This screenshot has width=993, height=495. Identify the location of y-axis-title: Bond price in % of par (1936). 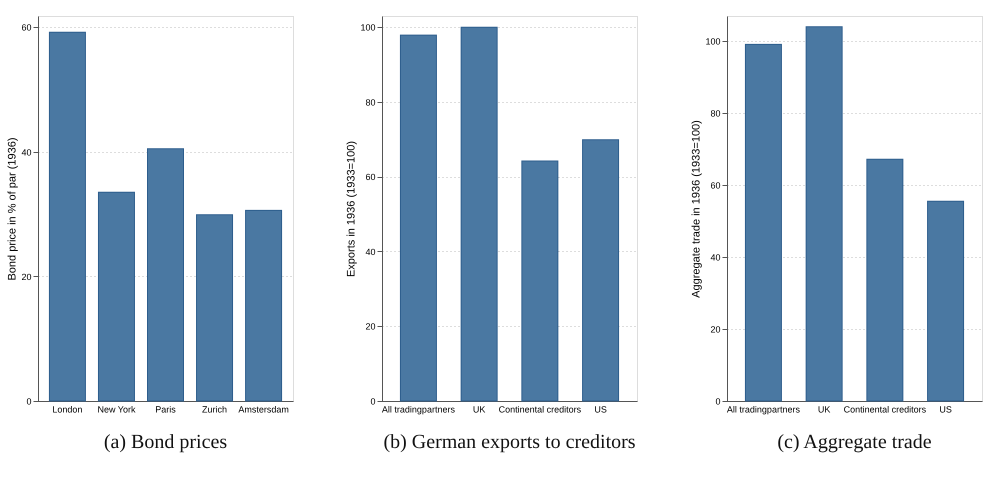
(12, 209).